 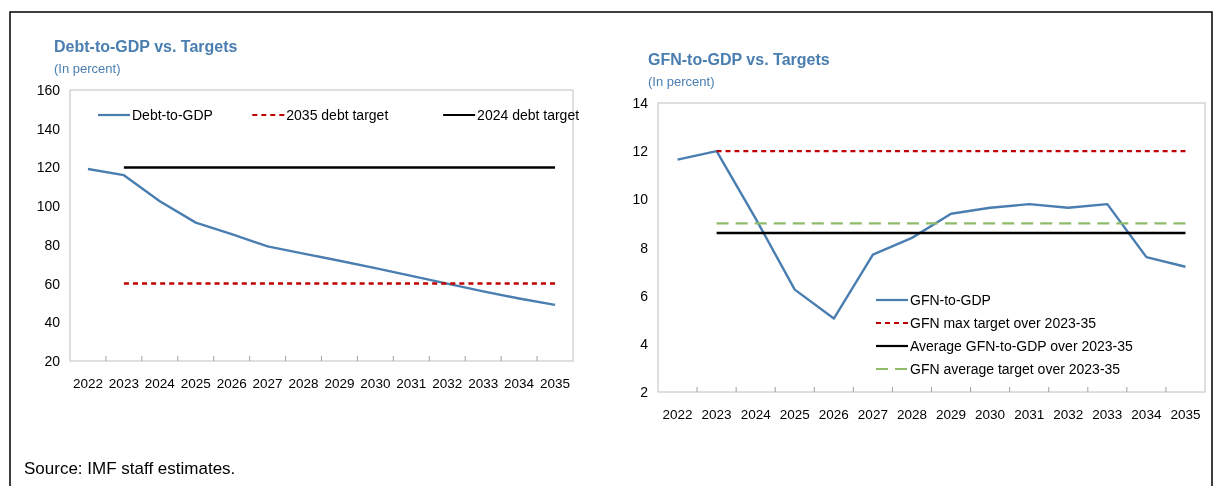 I want to click on legend-label: GFN-to-GDP, so click(x=950, y=300).